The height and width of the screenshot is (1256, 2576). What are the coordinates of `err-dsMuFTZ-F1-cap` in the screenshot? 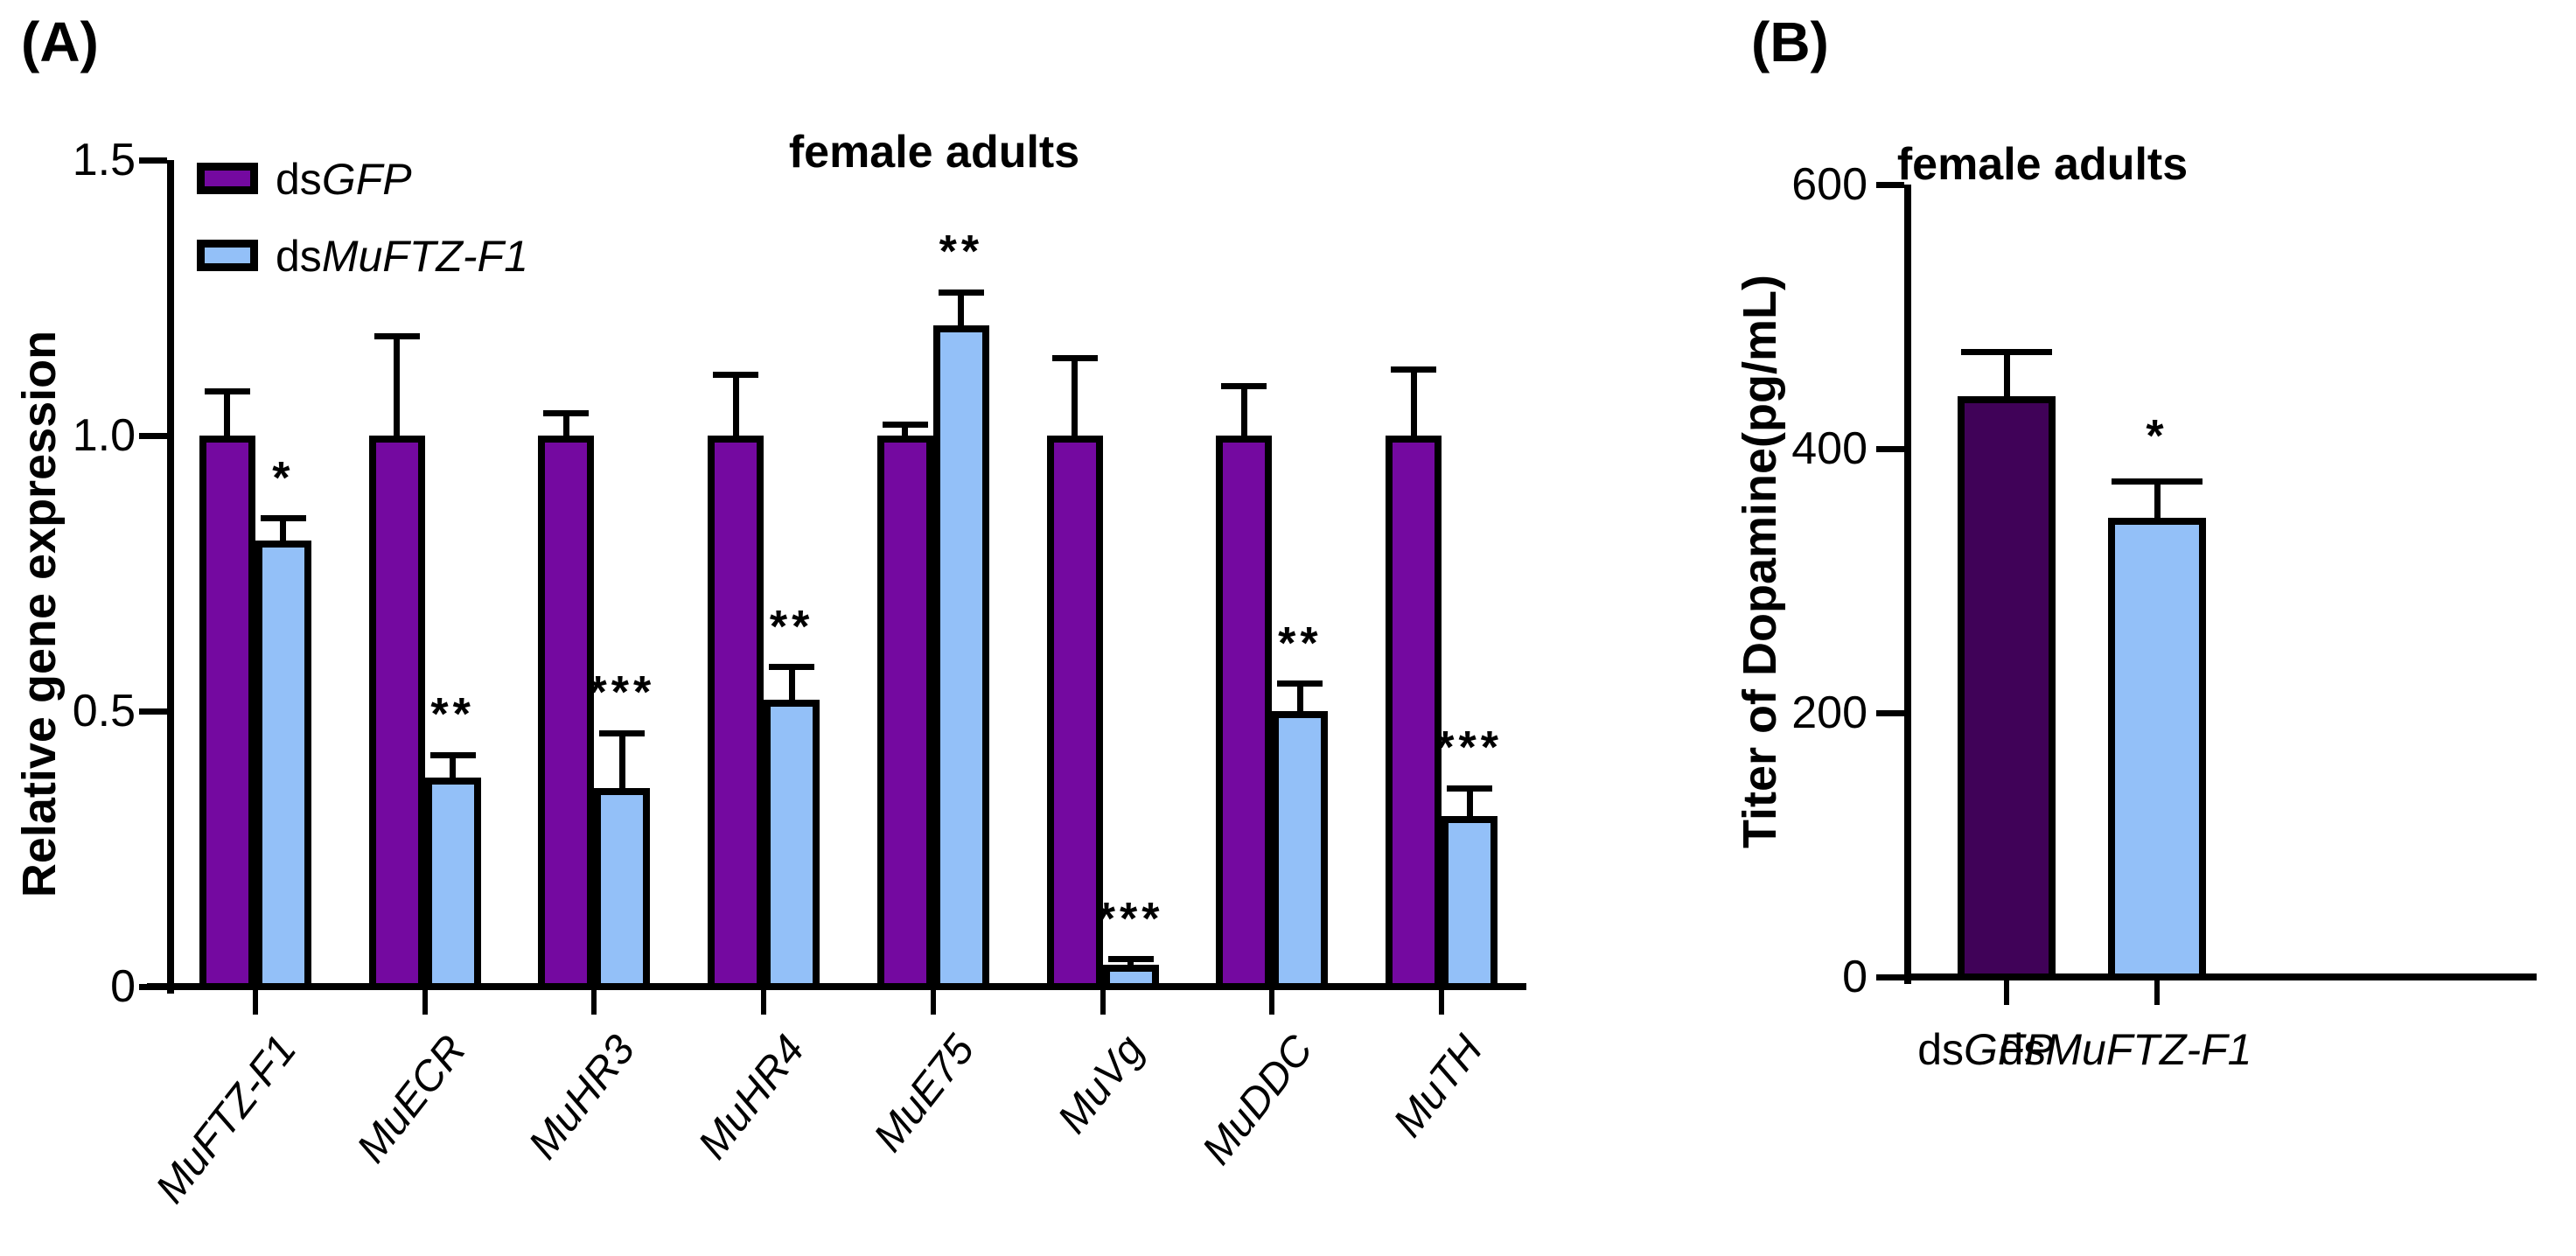 It's located at (2157, 481).